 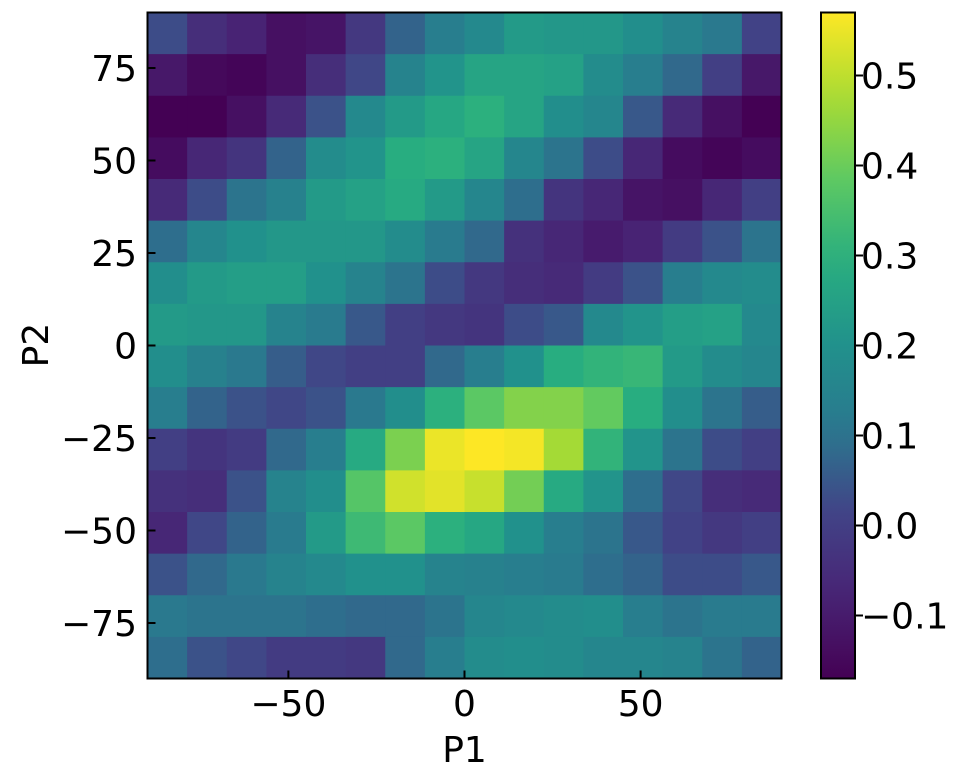 What do you see at coordinates (904, 617) in the screenshot?
I see `colorbar-tick-label: −0.1` at bounding box center [904, 617].